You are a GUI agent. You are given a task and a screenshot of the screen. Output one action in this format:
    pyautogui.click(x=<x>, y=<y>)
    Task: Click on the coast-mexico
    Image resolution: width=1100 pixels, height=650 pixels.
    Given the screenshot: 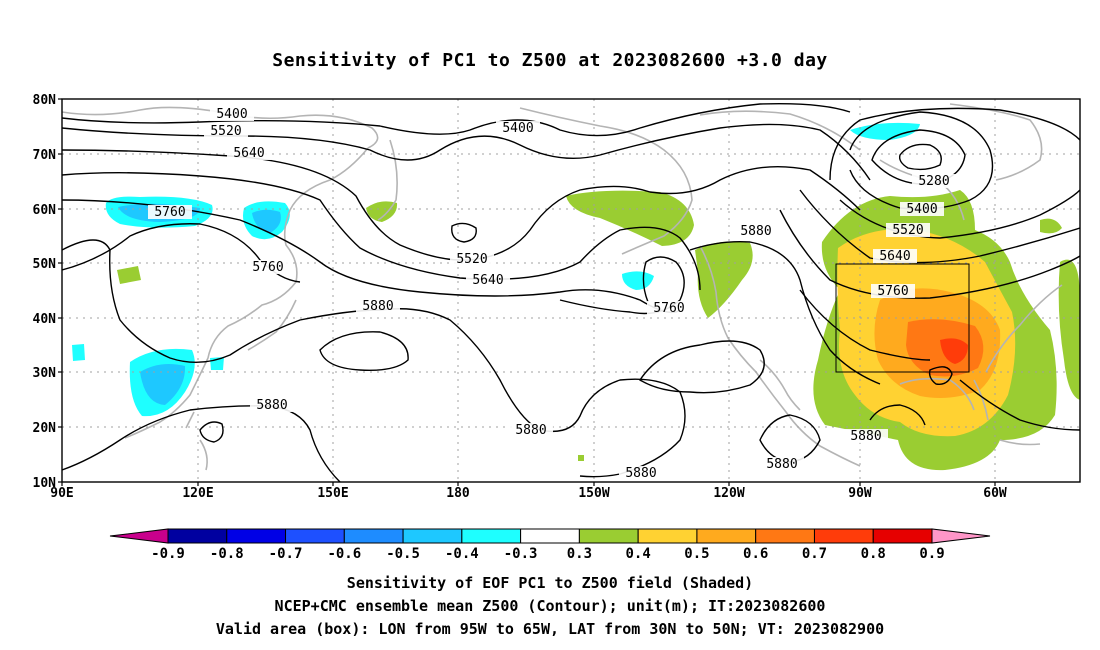 What is the action you would take?
    pyautogui.click(x=780, y=385)
    